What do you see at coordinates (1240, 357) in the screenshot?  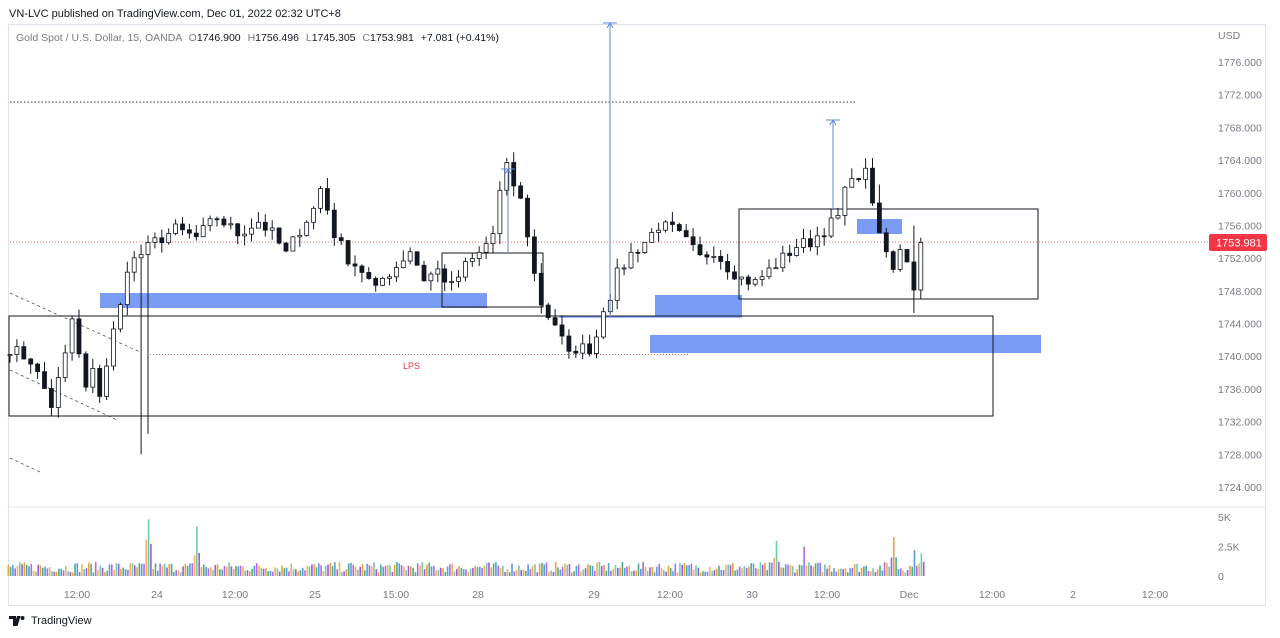 I see `y-tick-label: 1740.000` at bounding box center [1240, 357].